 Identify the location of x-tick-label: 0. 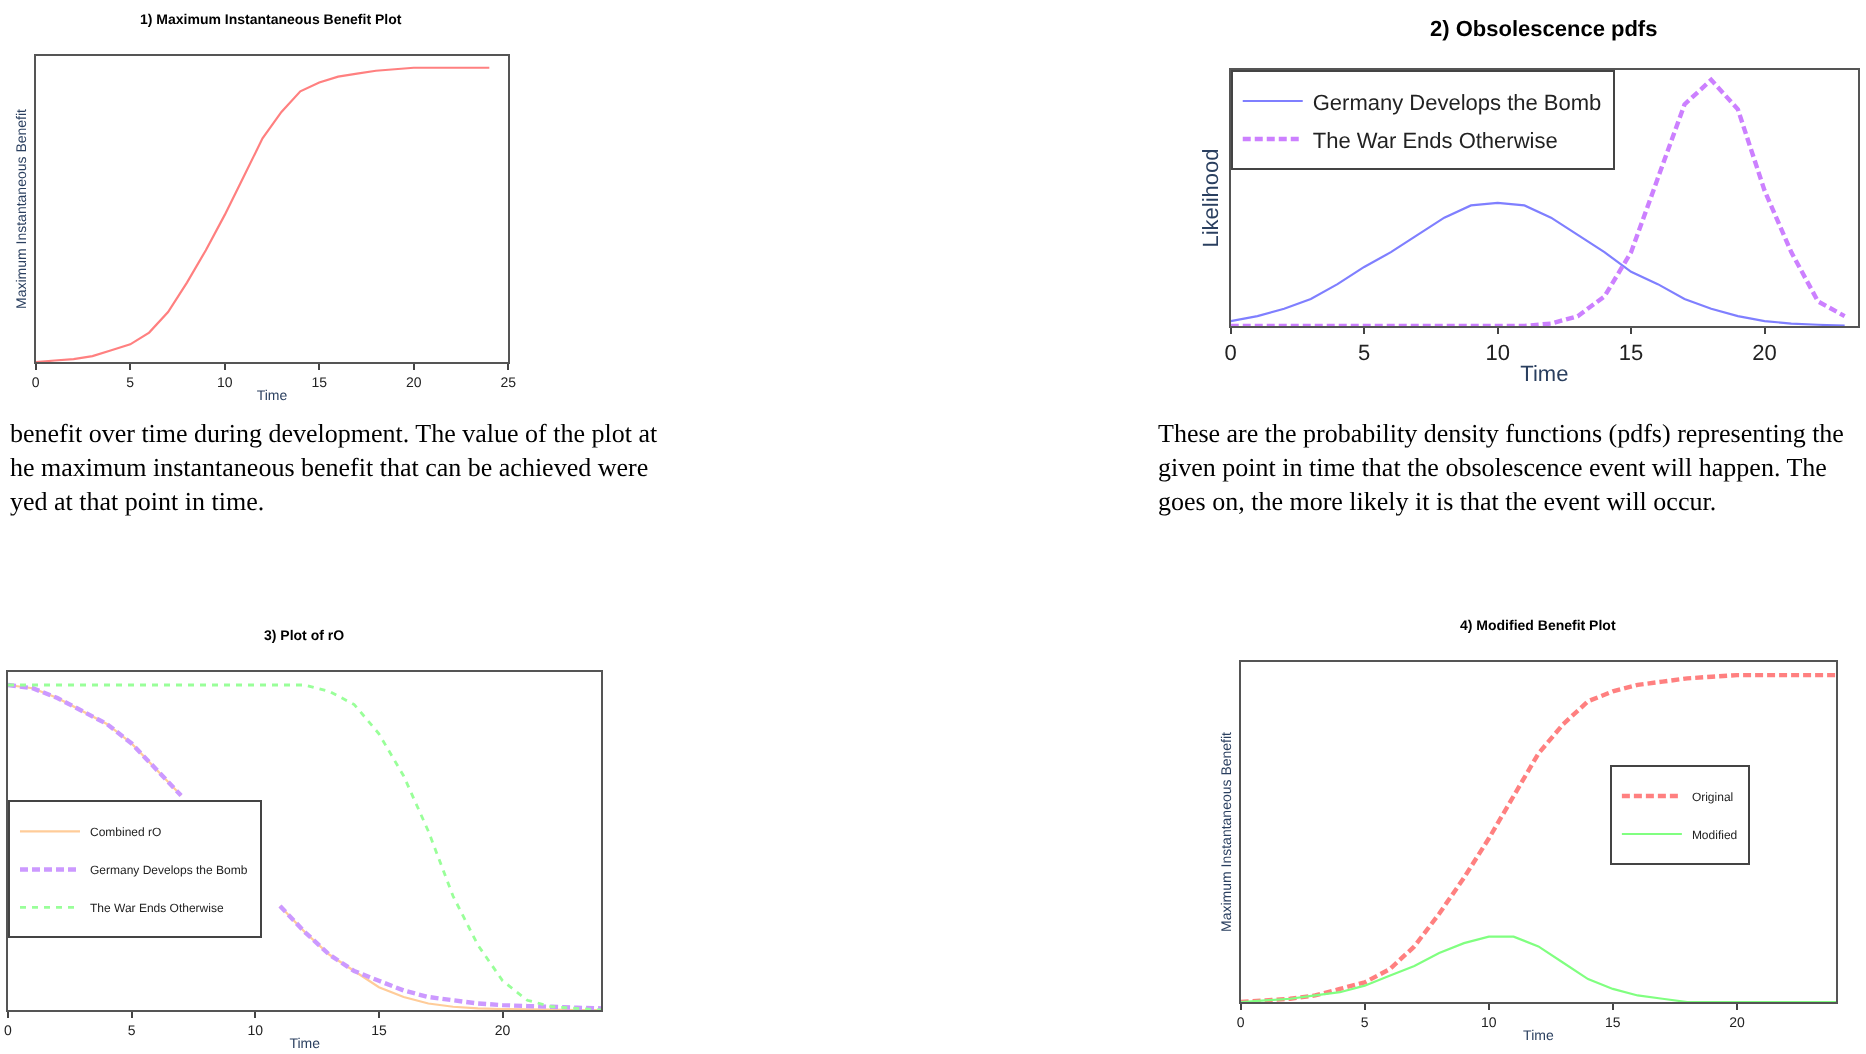
(1230, 354).